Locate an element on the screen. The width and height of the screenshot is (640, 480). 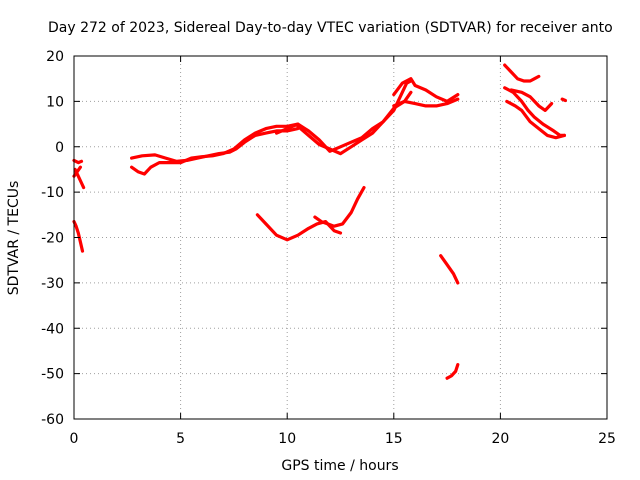
x-tick-label: 5 is located at coordinates (180, 439).